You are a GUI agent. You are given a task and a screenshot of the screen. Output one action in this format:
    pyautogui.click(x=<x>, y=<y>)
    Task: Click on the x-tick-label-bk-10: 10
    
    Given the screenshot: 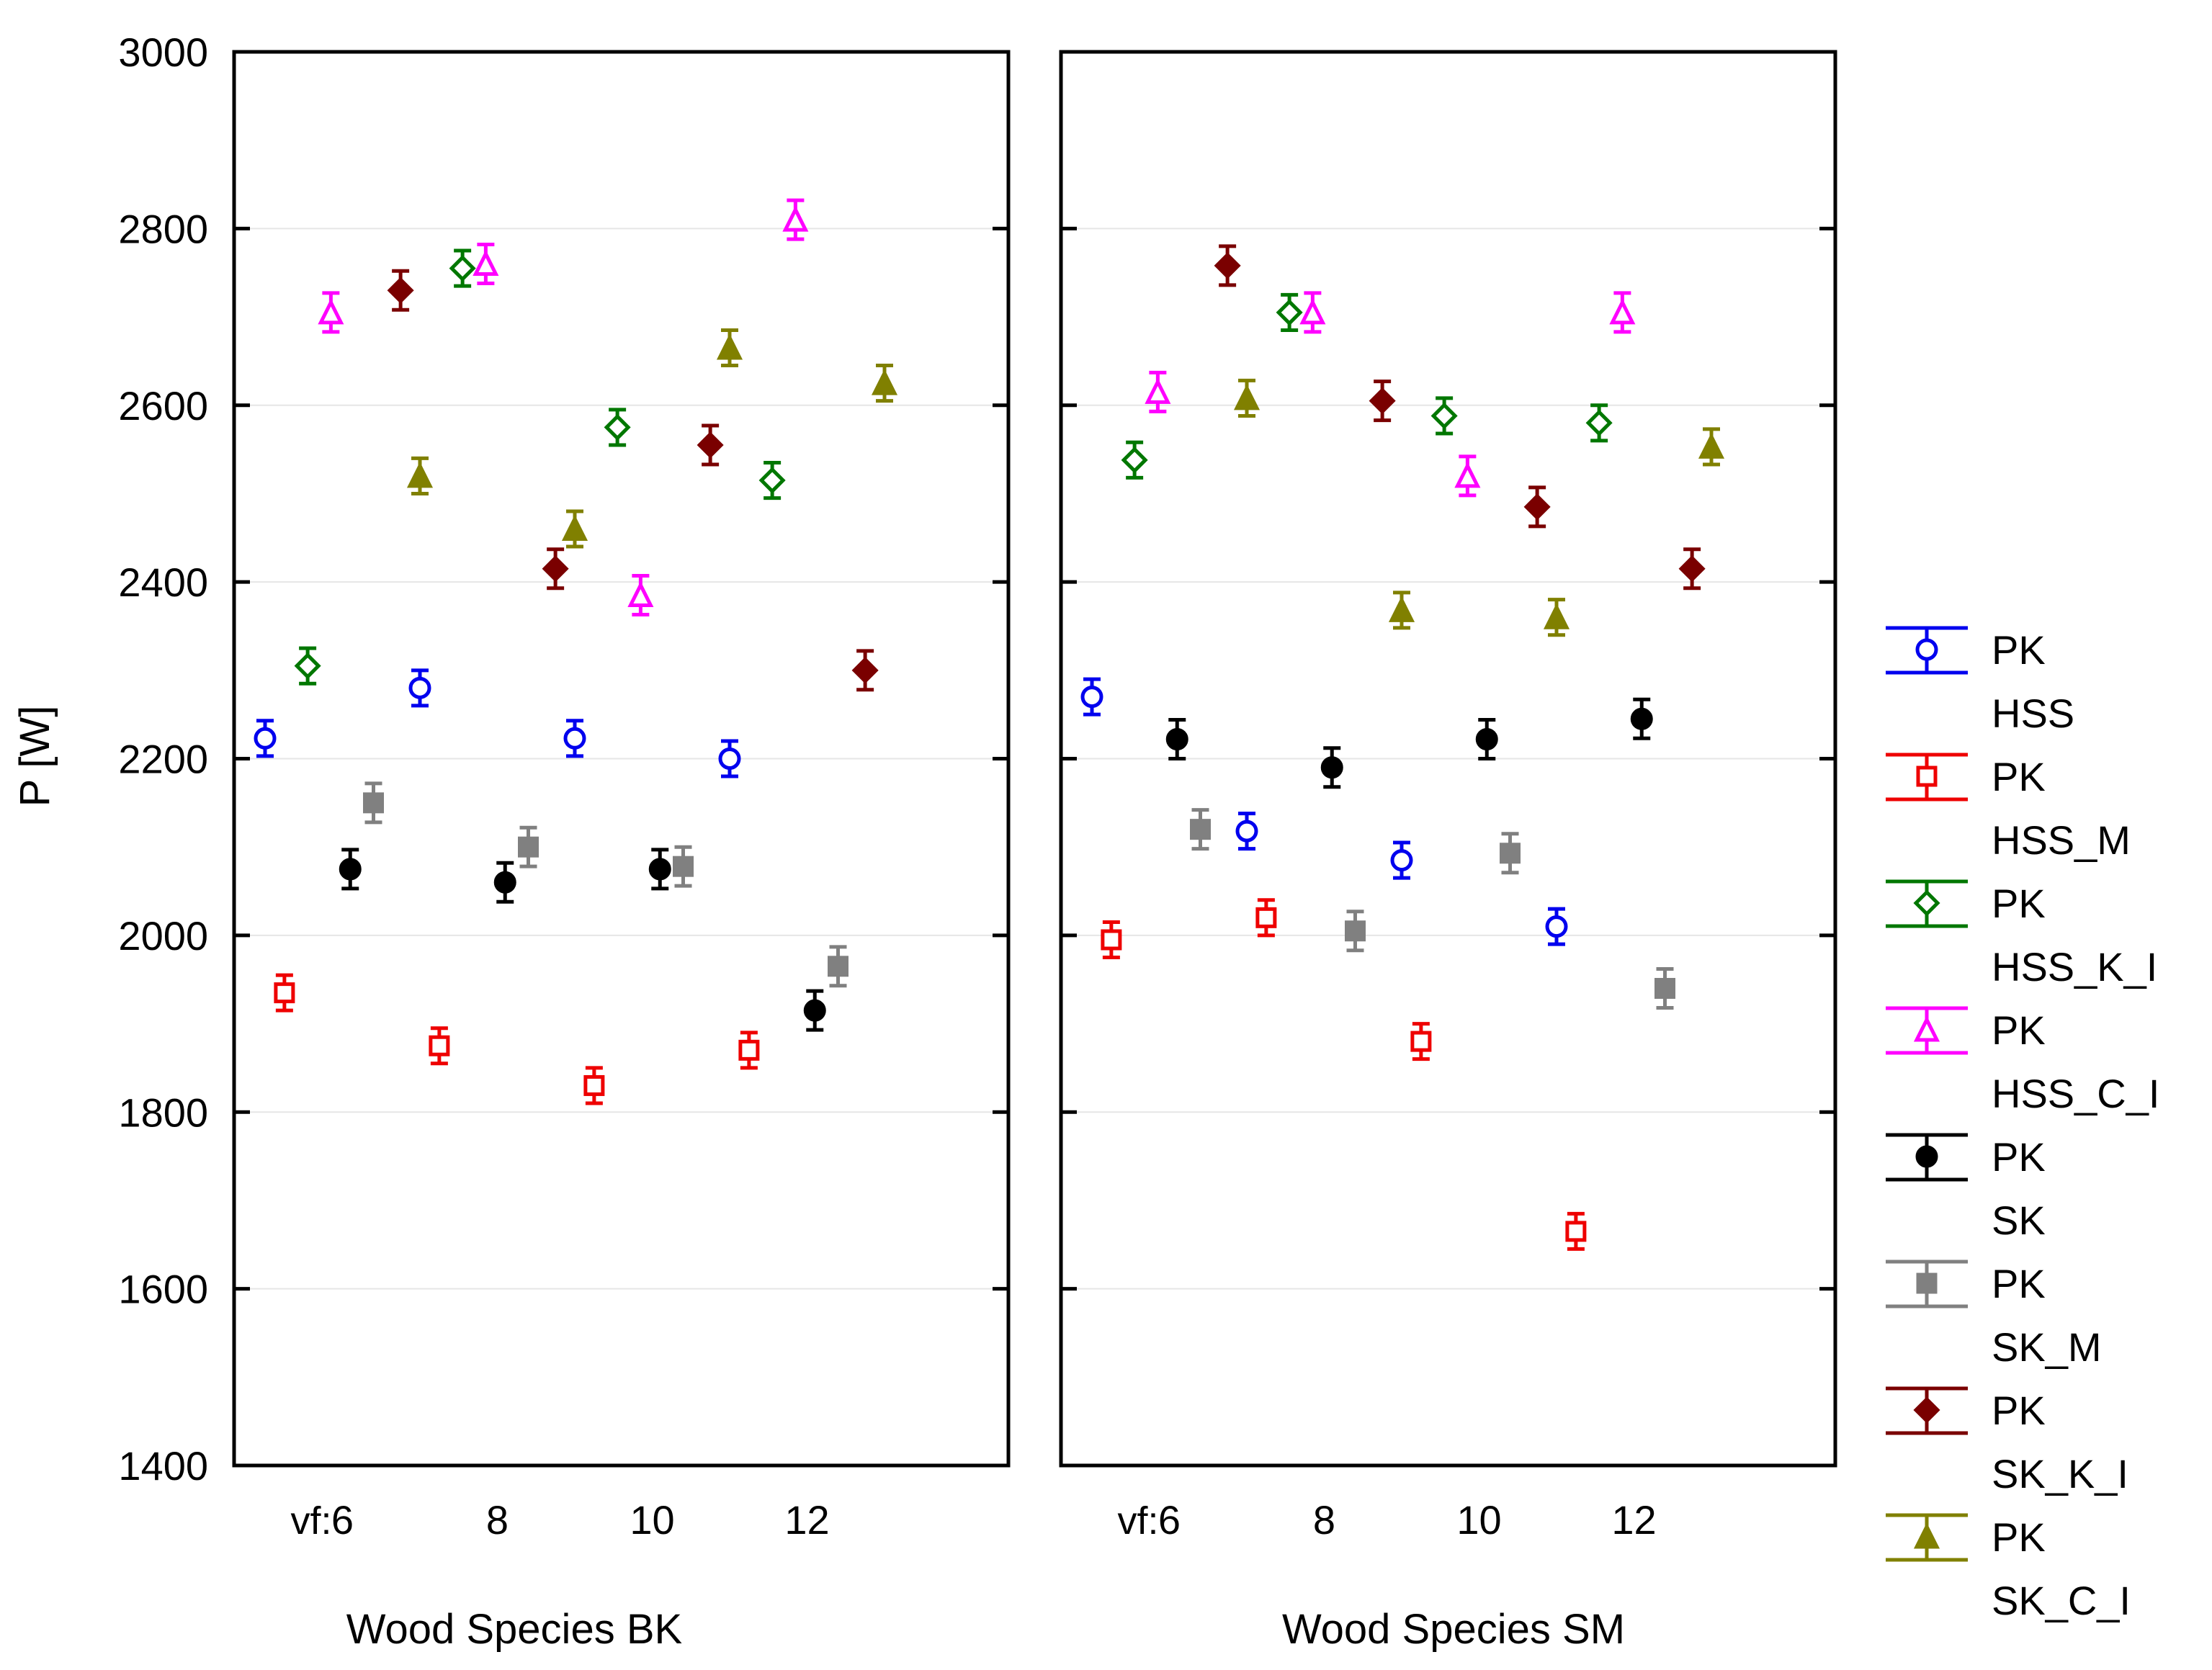 What is the action you would take?
    pyautogui.click(x=652, y=1520)
    